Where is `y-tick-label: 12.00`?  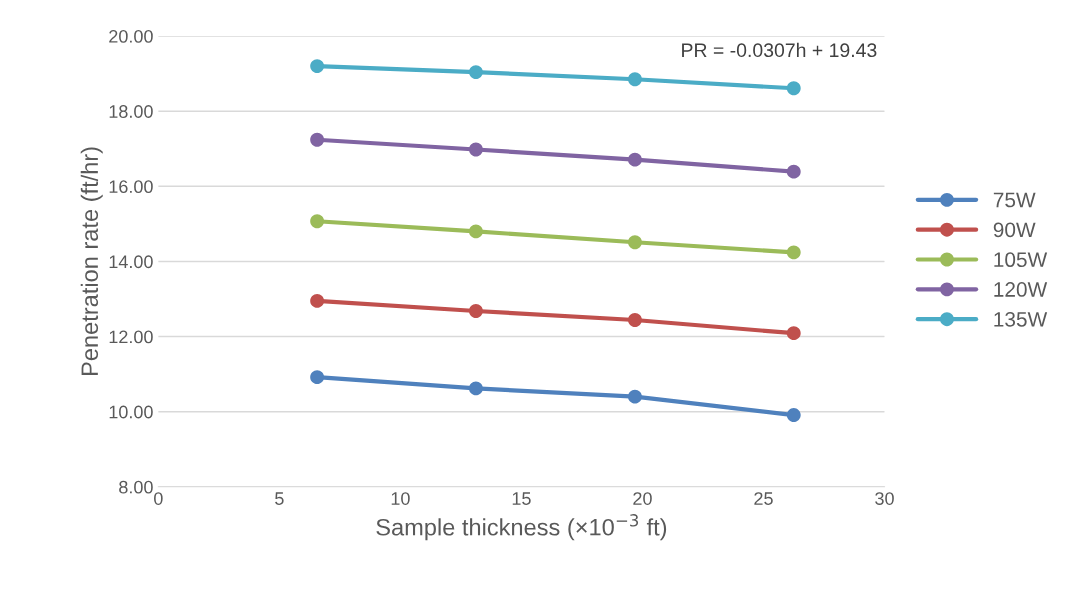 y-tick-label: 12.00 is located at coordinates (131, 337).